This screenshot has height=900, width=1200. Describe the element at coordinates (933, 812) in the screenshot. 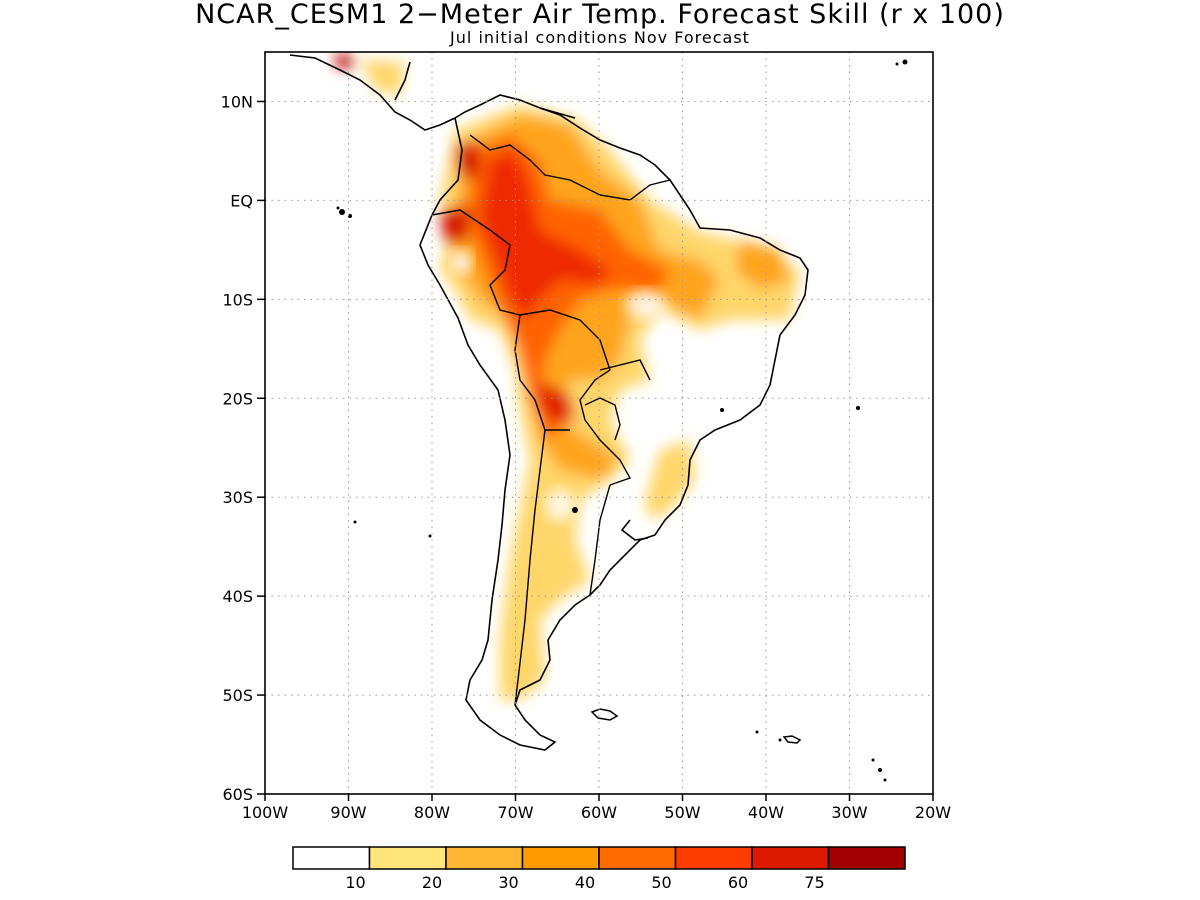

I see `lon-tick-label: 20W` at that location.